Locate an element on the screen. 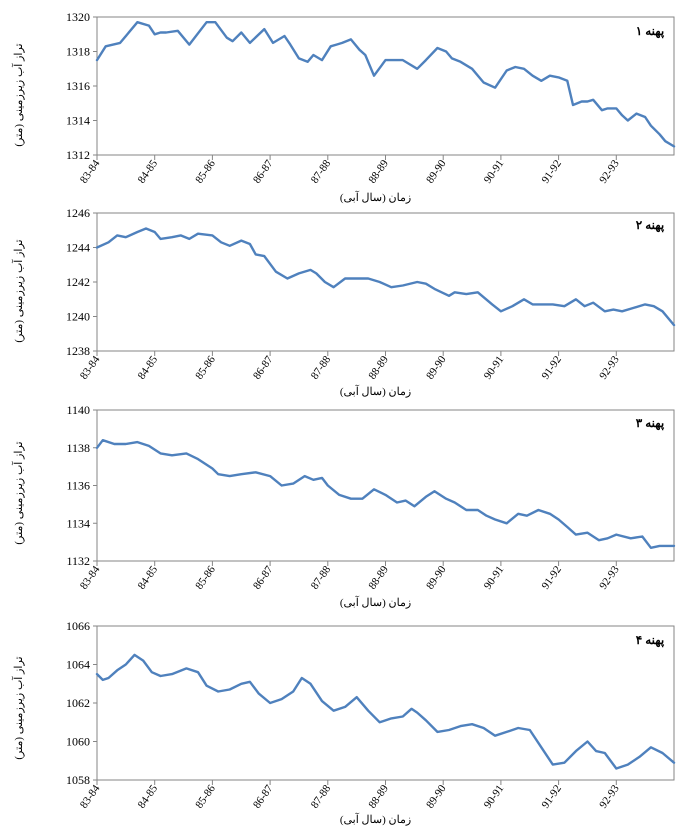  y-tick-label: 1058 is located at coordinates (78, 780).